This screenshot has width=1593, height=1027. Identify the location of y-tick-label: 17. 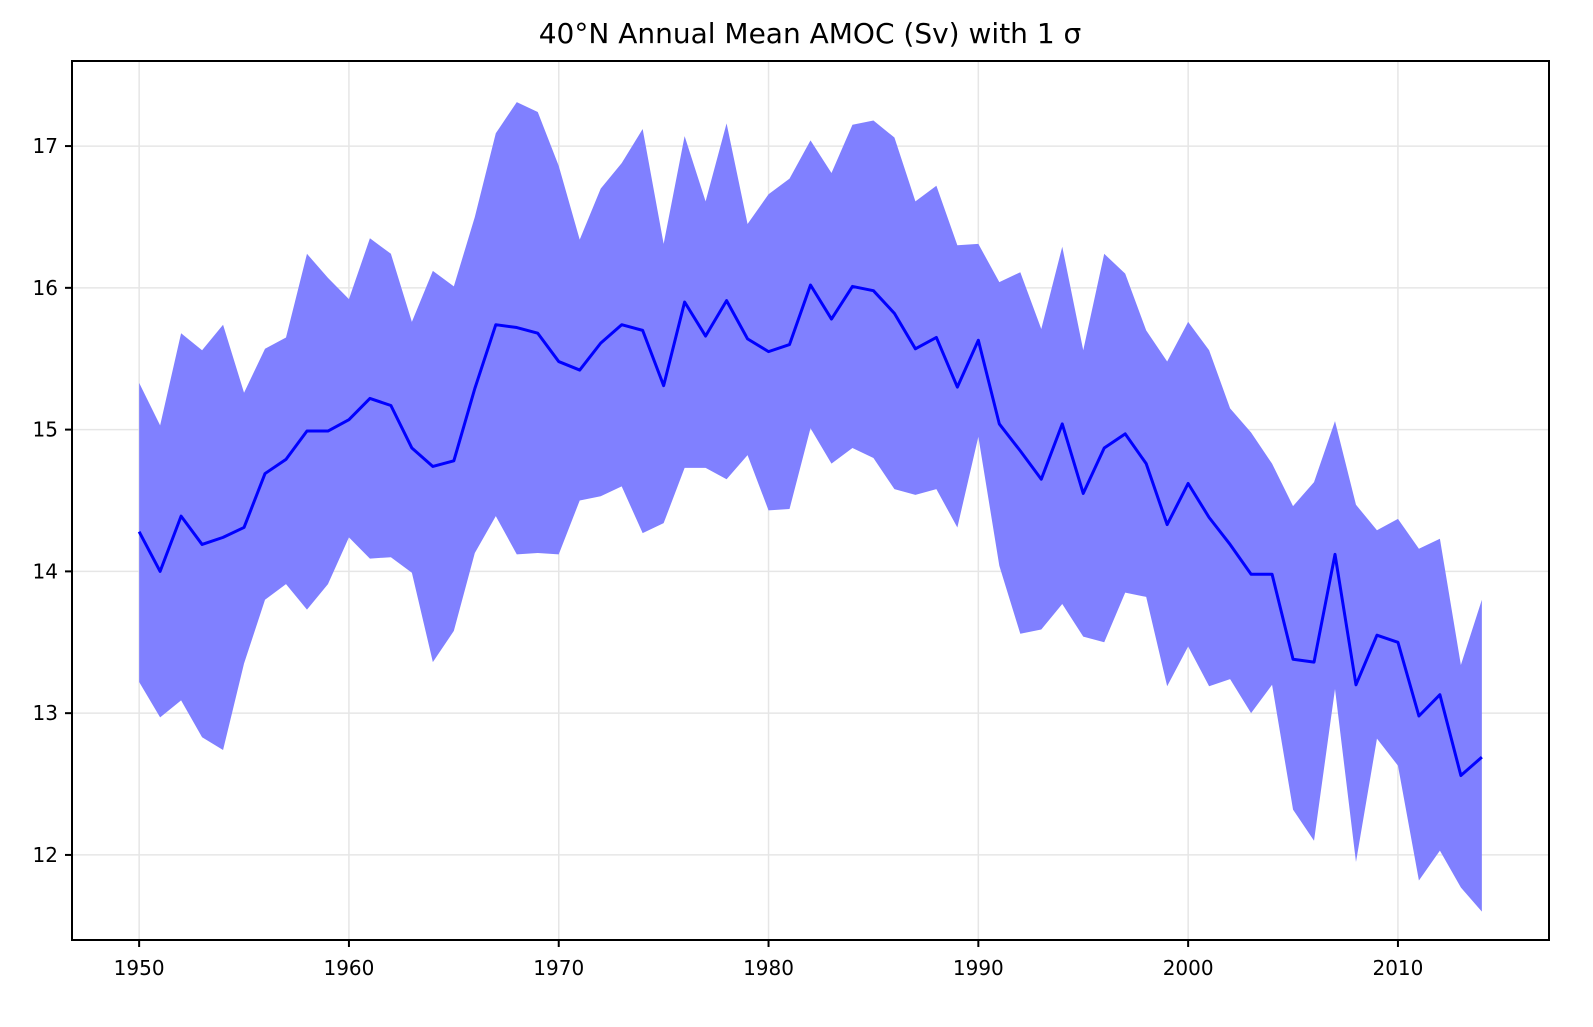
(45, 146).